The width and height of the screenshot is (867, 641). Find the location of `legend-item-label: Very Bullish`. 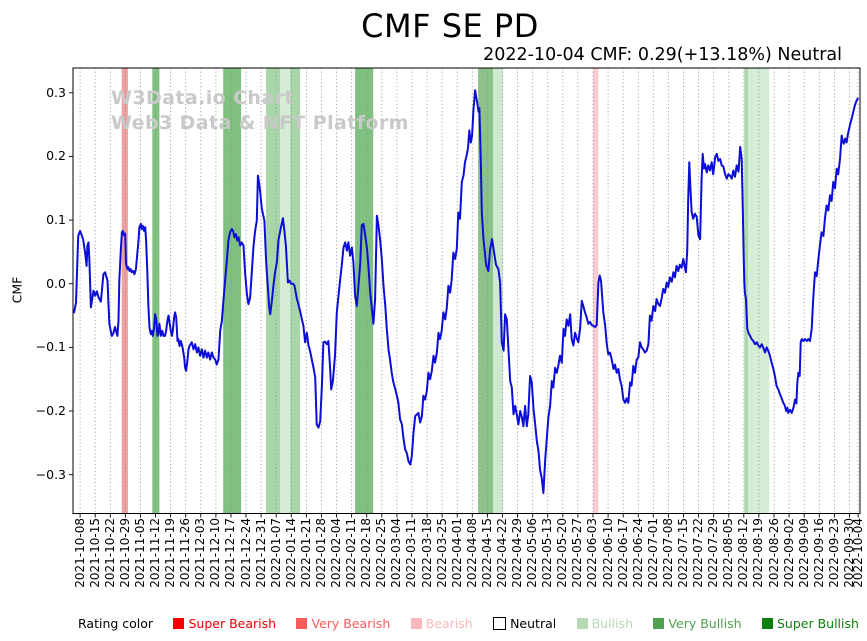

legend-item-label: Very Bullish is located at coordinates (705, 623).